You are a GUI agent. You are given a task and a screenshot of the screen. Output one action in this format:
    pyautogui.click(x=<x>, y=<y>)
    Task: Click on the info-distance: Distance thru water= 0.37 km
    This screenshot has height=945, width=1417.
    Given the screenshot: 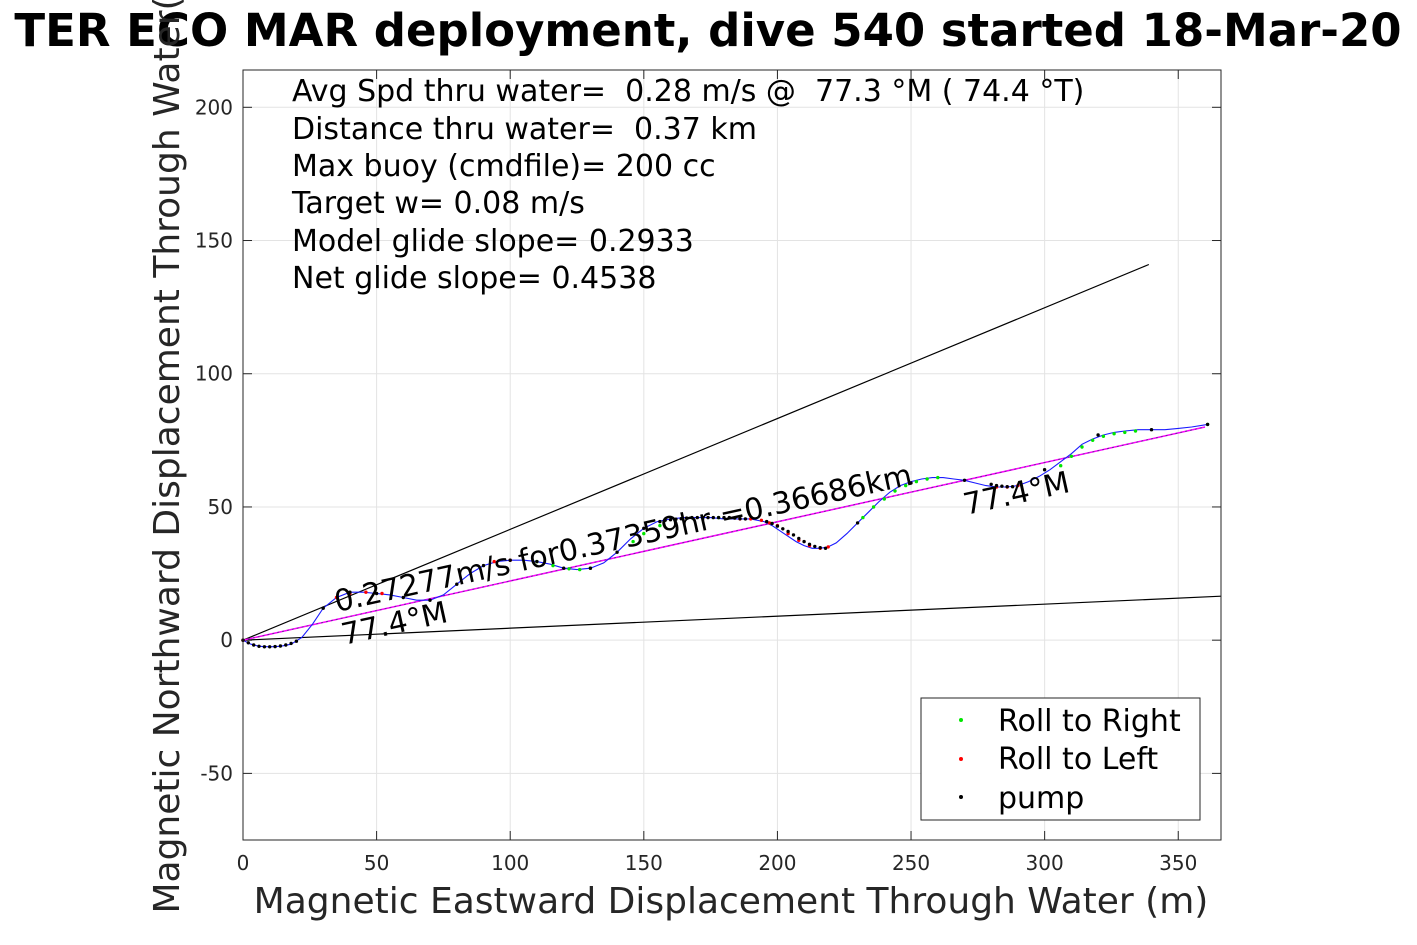 What is the action you would take?
    pyautogui.click(x=524, y=129)
    